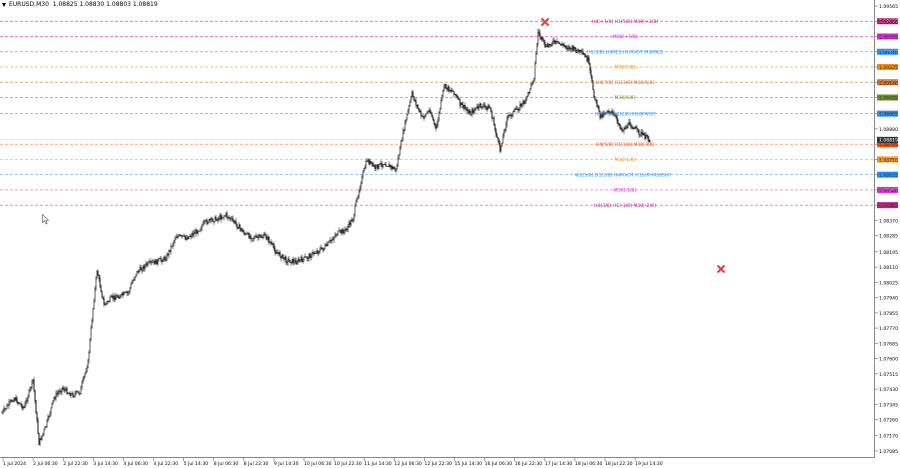 The height and width of the screenshot is (468, 900). What do you see at coordinates (14, 464) in the screenshot?
I see `time-tick-label: 1 Jul 2024` at bounding box center [14, 464].